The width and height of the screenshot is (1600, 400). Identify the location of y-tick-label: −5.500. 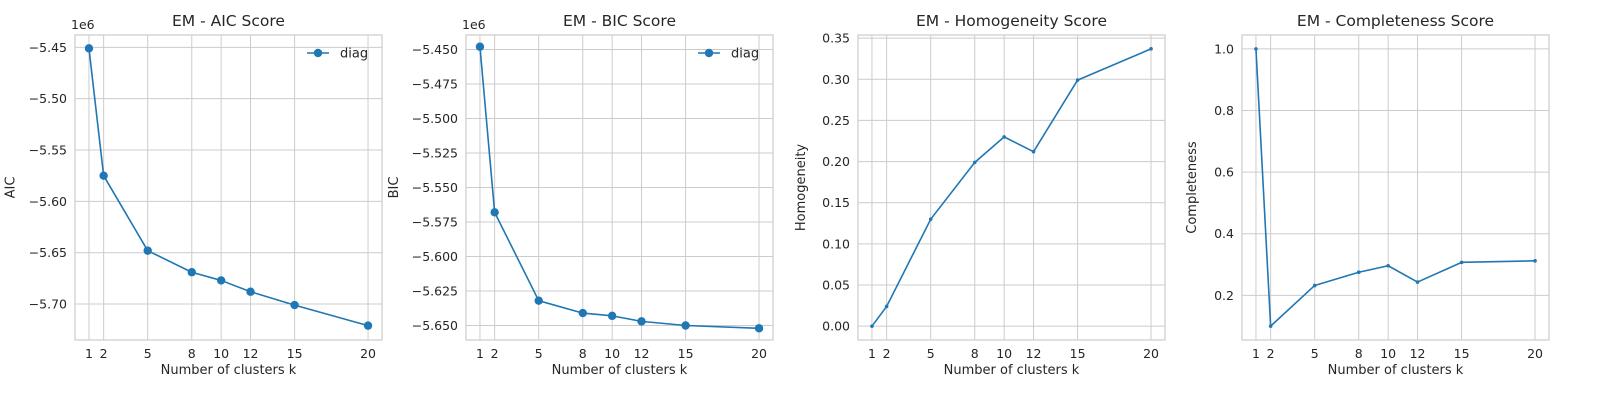
(435, 118).